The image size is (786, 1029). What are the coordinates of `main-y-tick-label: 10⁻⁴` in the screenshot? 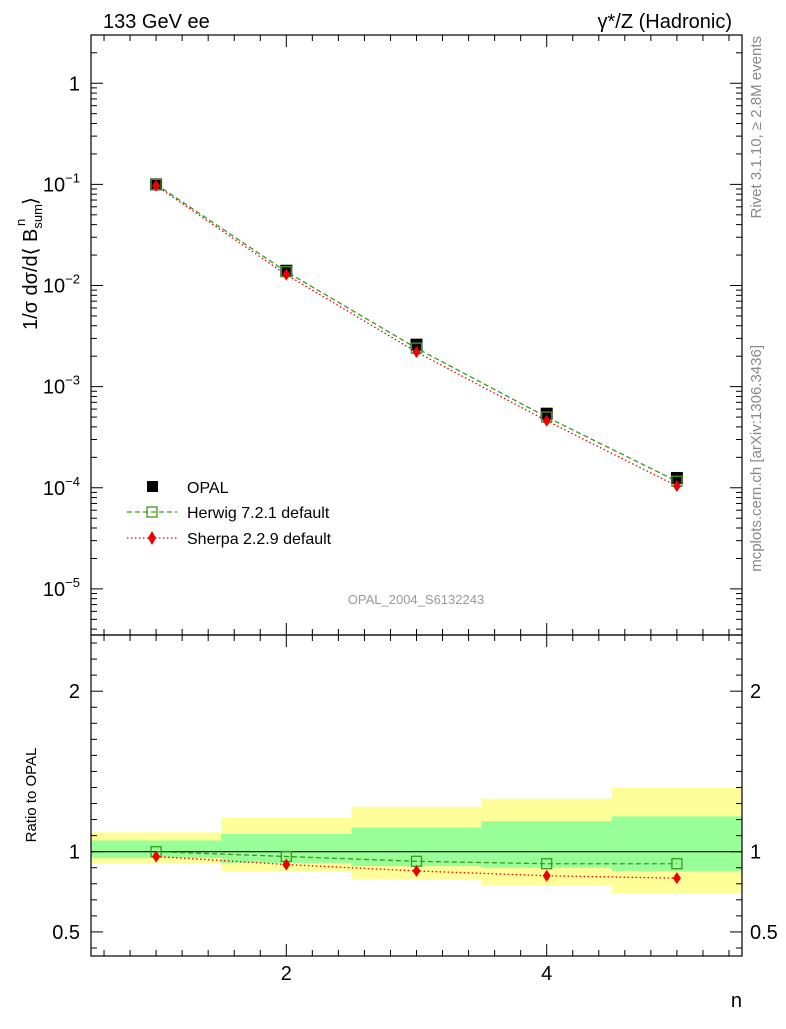 It's located at (61, 487).